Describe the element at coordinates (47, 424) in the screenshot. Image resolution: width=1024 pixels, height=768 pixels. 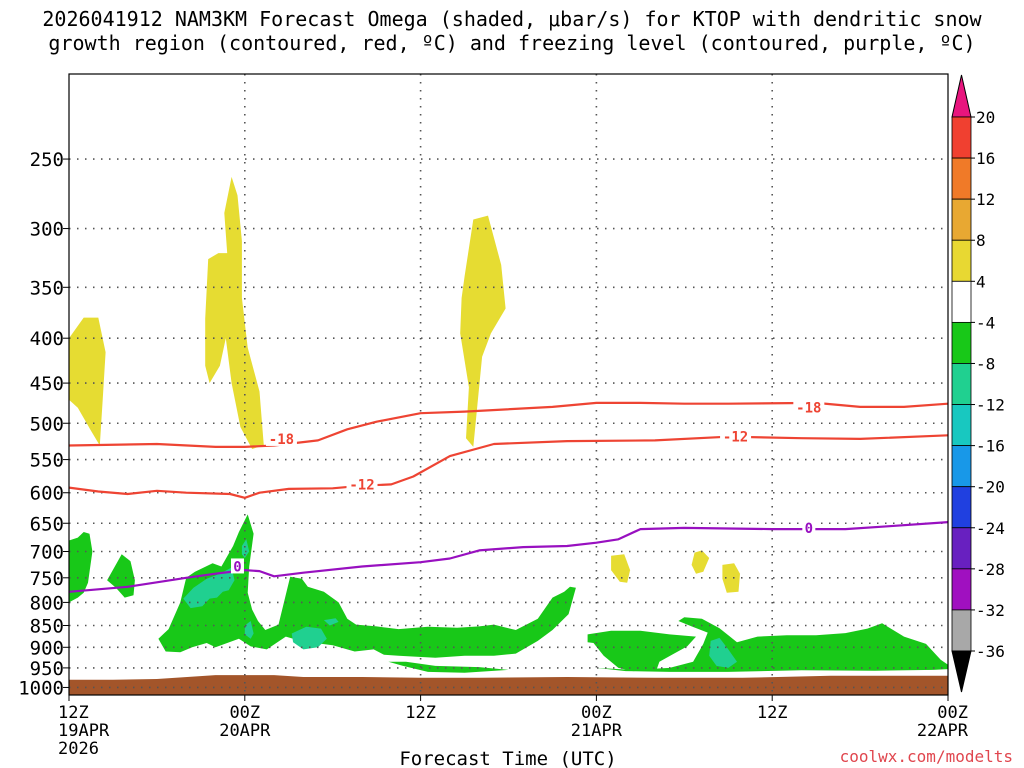
I see `y-tick-label: 500` at that location.